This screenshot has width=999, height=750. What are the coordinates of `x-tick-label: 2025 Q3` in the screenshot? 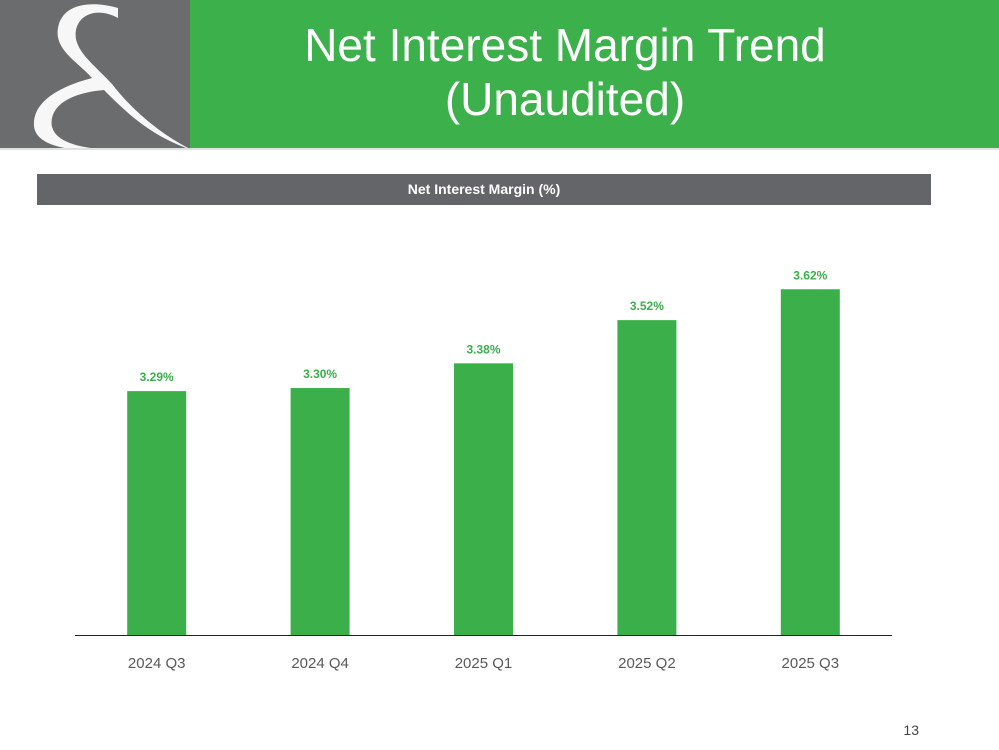 It's located at (811, 663).